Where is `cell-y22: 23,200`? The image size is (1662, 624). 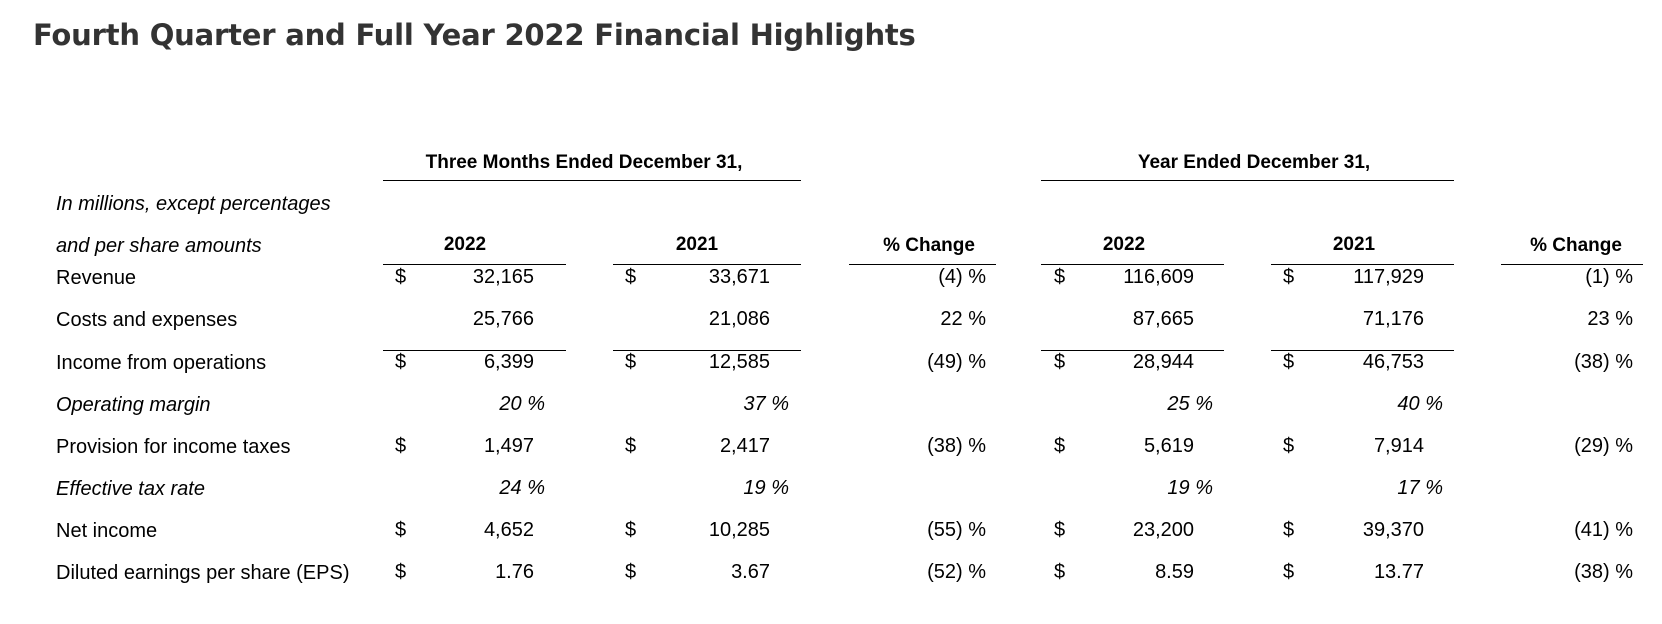
cell-y22: 23,200 is located at coordinates (1163, 530).